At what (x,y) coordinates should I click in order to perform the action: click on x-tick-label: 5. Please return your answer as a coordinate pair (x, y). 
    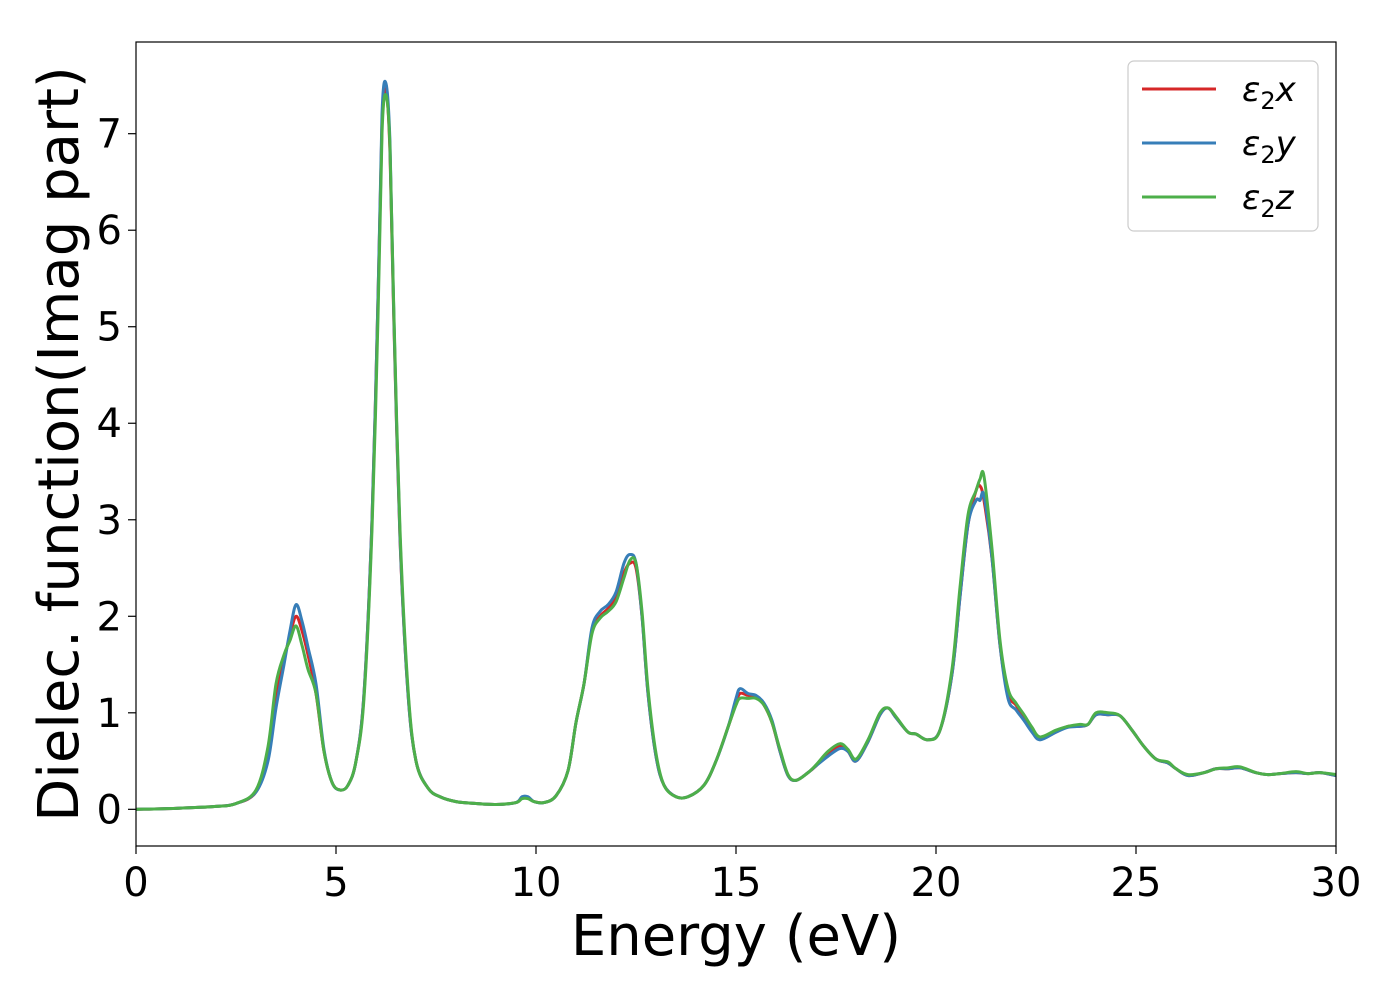
    Looking at the image, I should click on (335, 883).